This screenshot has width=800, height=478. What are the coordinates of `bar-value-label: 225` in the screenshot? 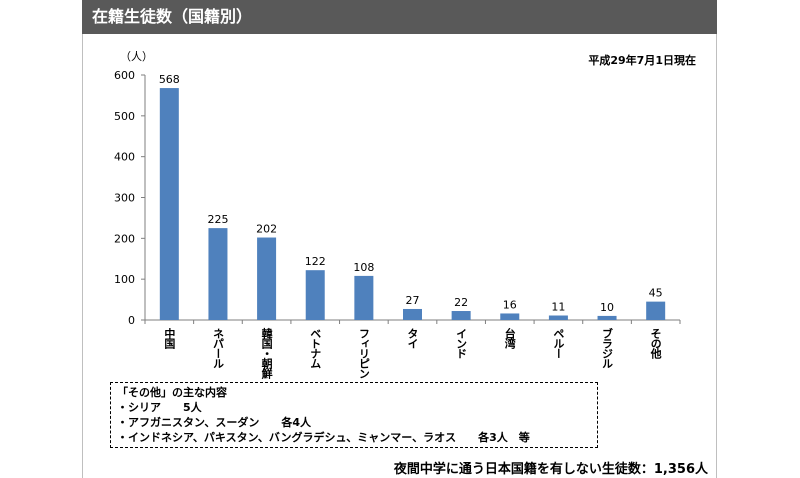 It's located at (217, 219).